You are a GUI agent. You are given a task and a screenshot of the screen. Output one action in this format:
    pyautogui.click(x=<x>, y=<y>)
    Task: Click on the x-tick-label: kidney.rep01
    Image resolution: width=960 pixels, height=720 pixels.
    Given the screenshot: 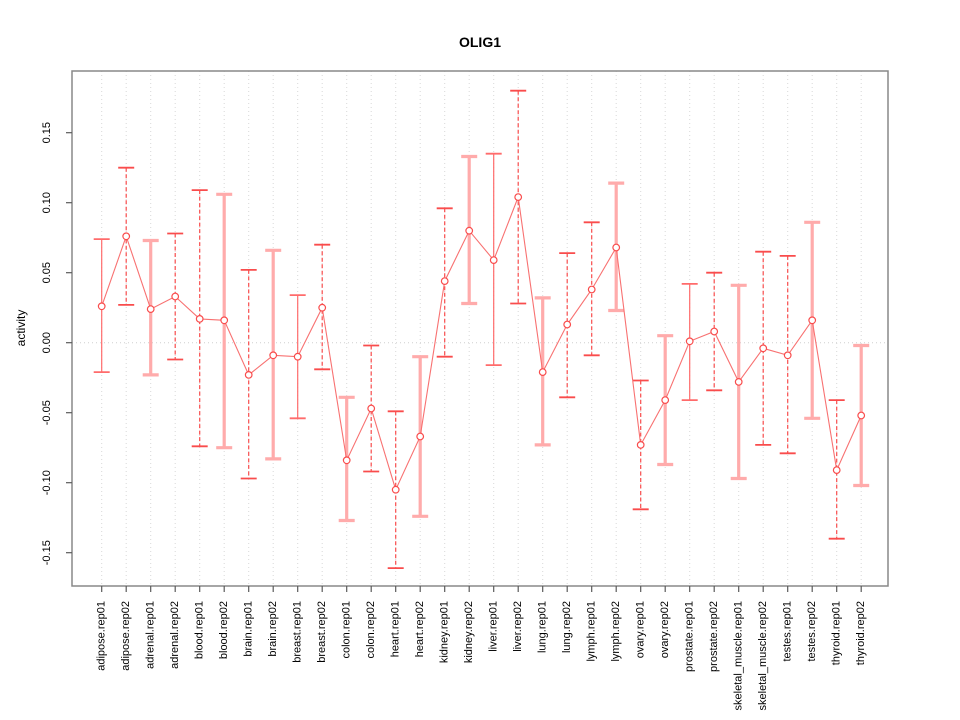 What is the action you would take?
    pyautogui.click(x=445, y=632)
    